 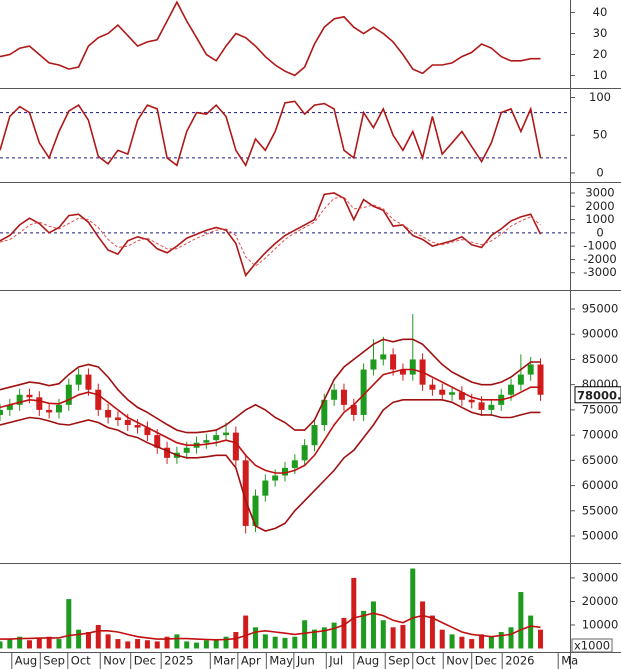 I want to click on y-tick-label: 70000, so click(x=600, y=435).